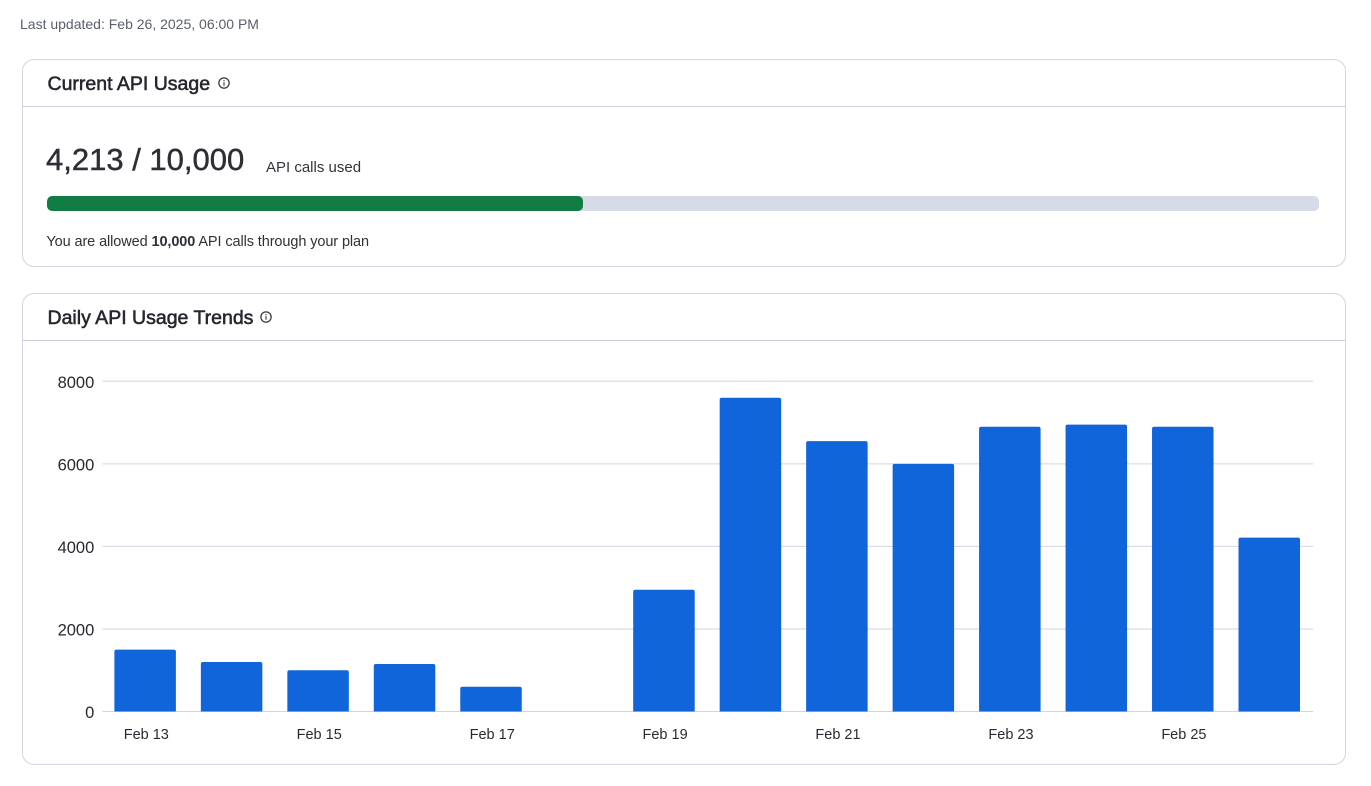 The image size is (1371, 786). Describe the element at coordinates (318, 735) in the screenshot. I see `svg-text: Feb 15` at that location.